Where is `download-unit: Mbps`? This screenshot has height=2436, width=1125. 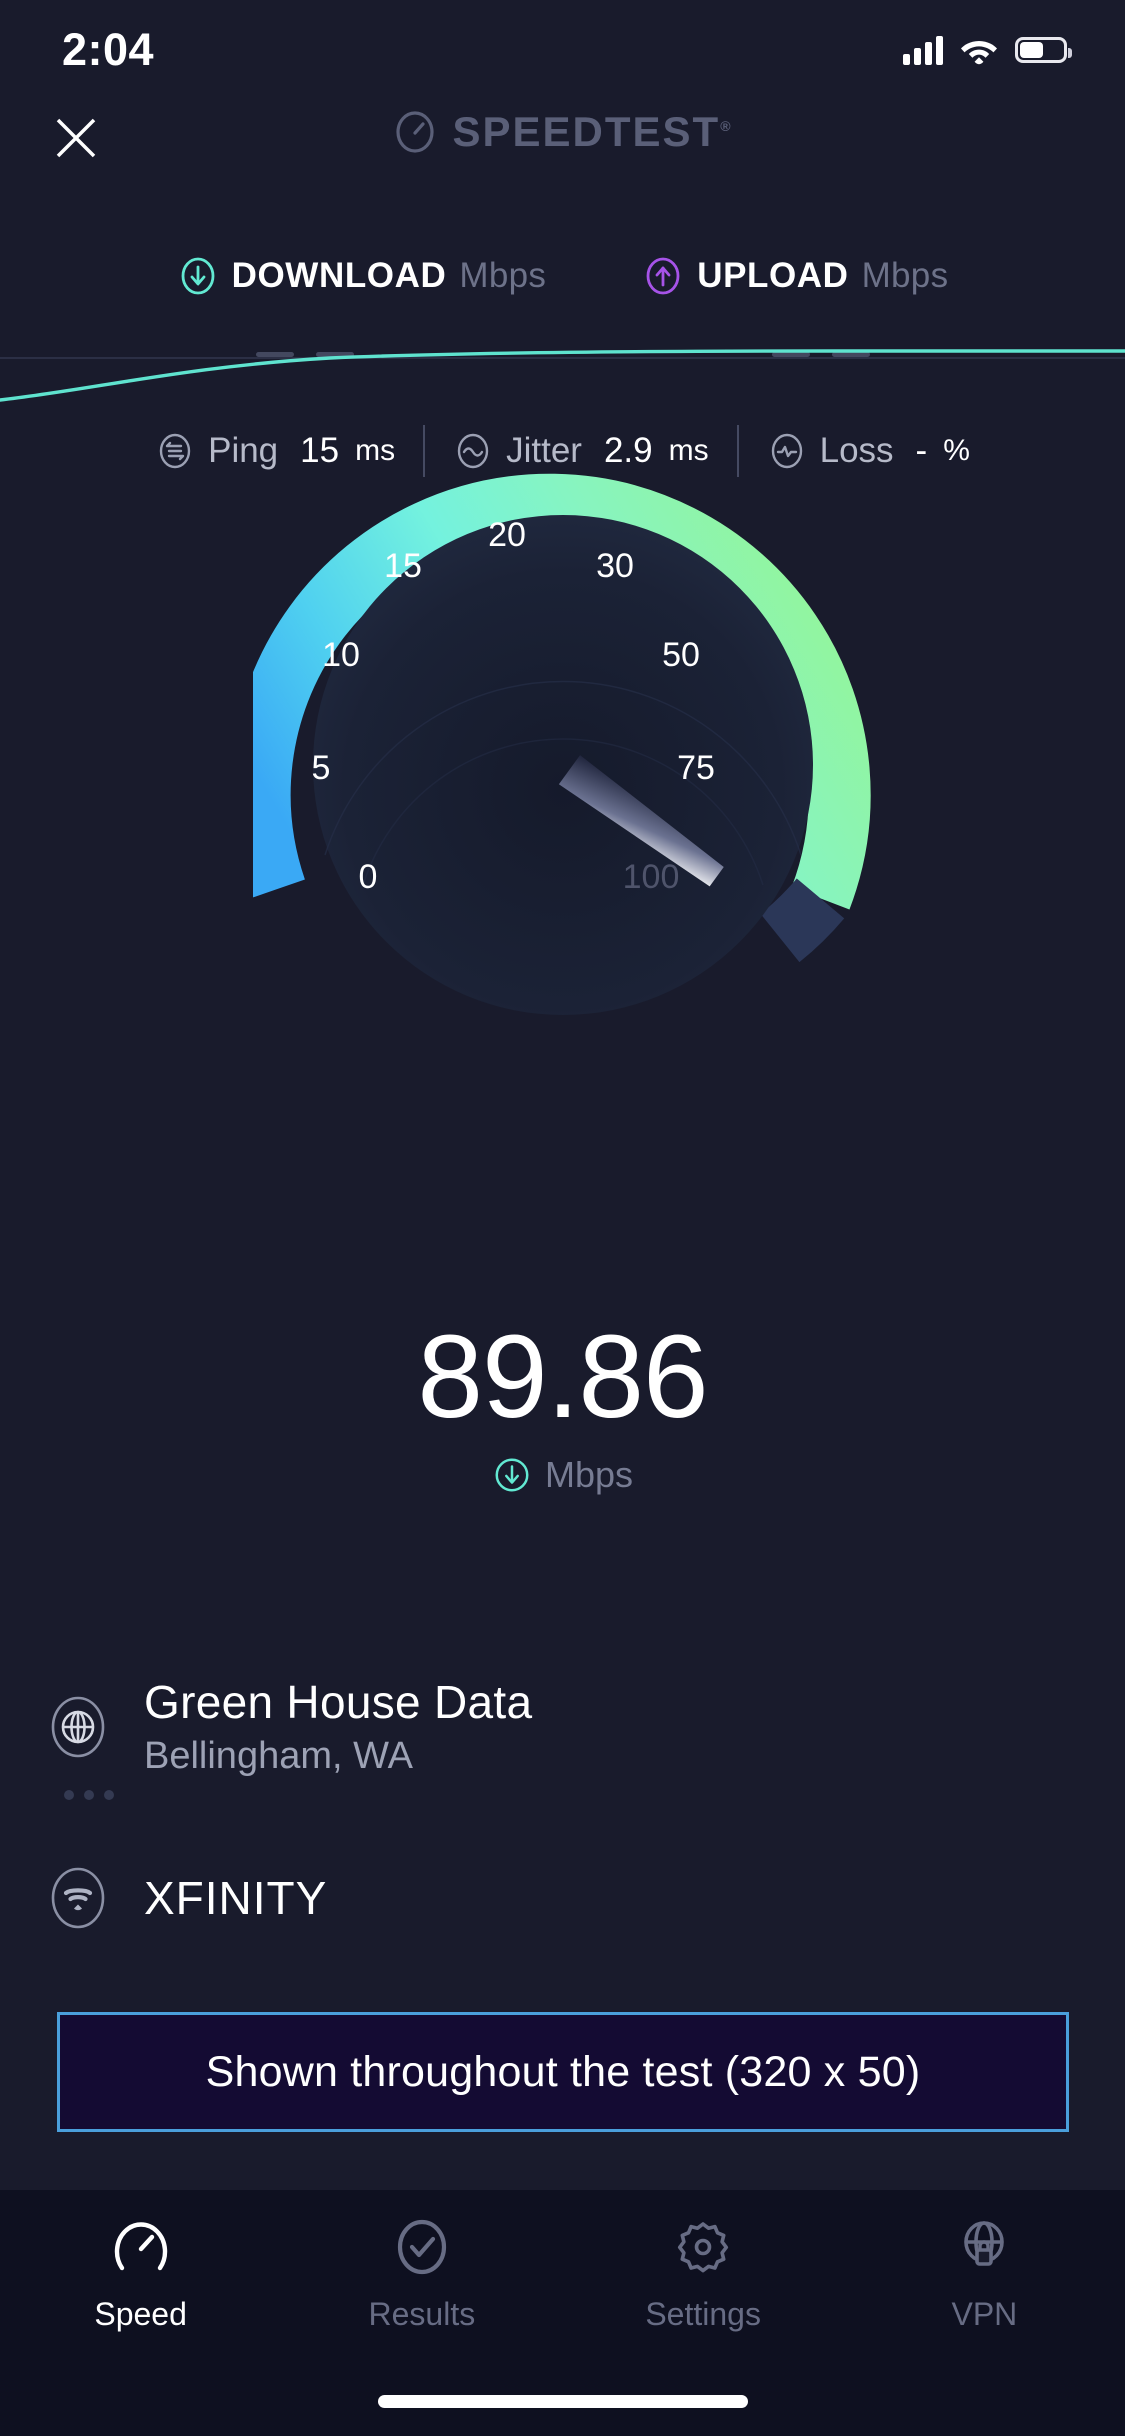 download-unit: Mbps is located at coordinates (503, 275).